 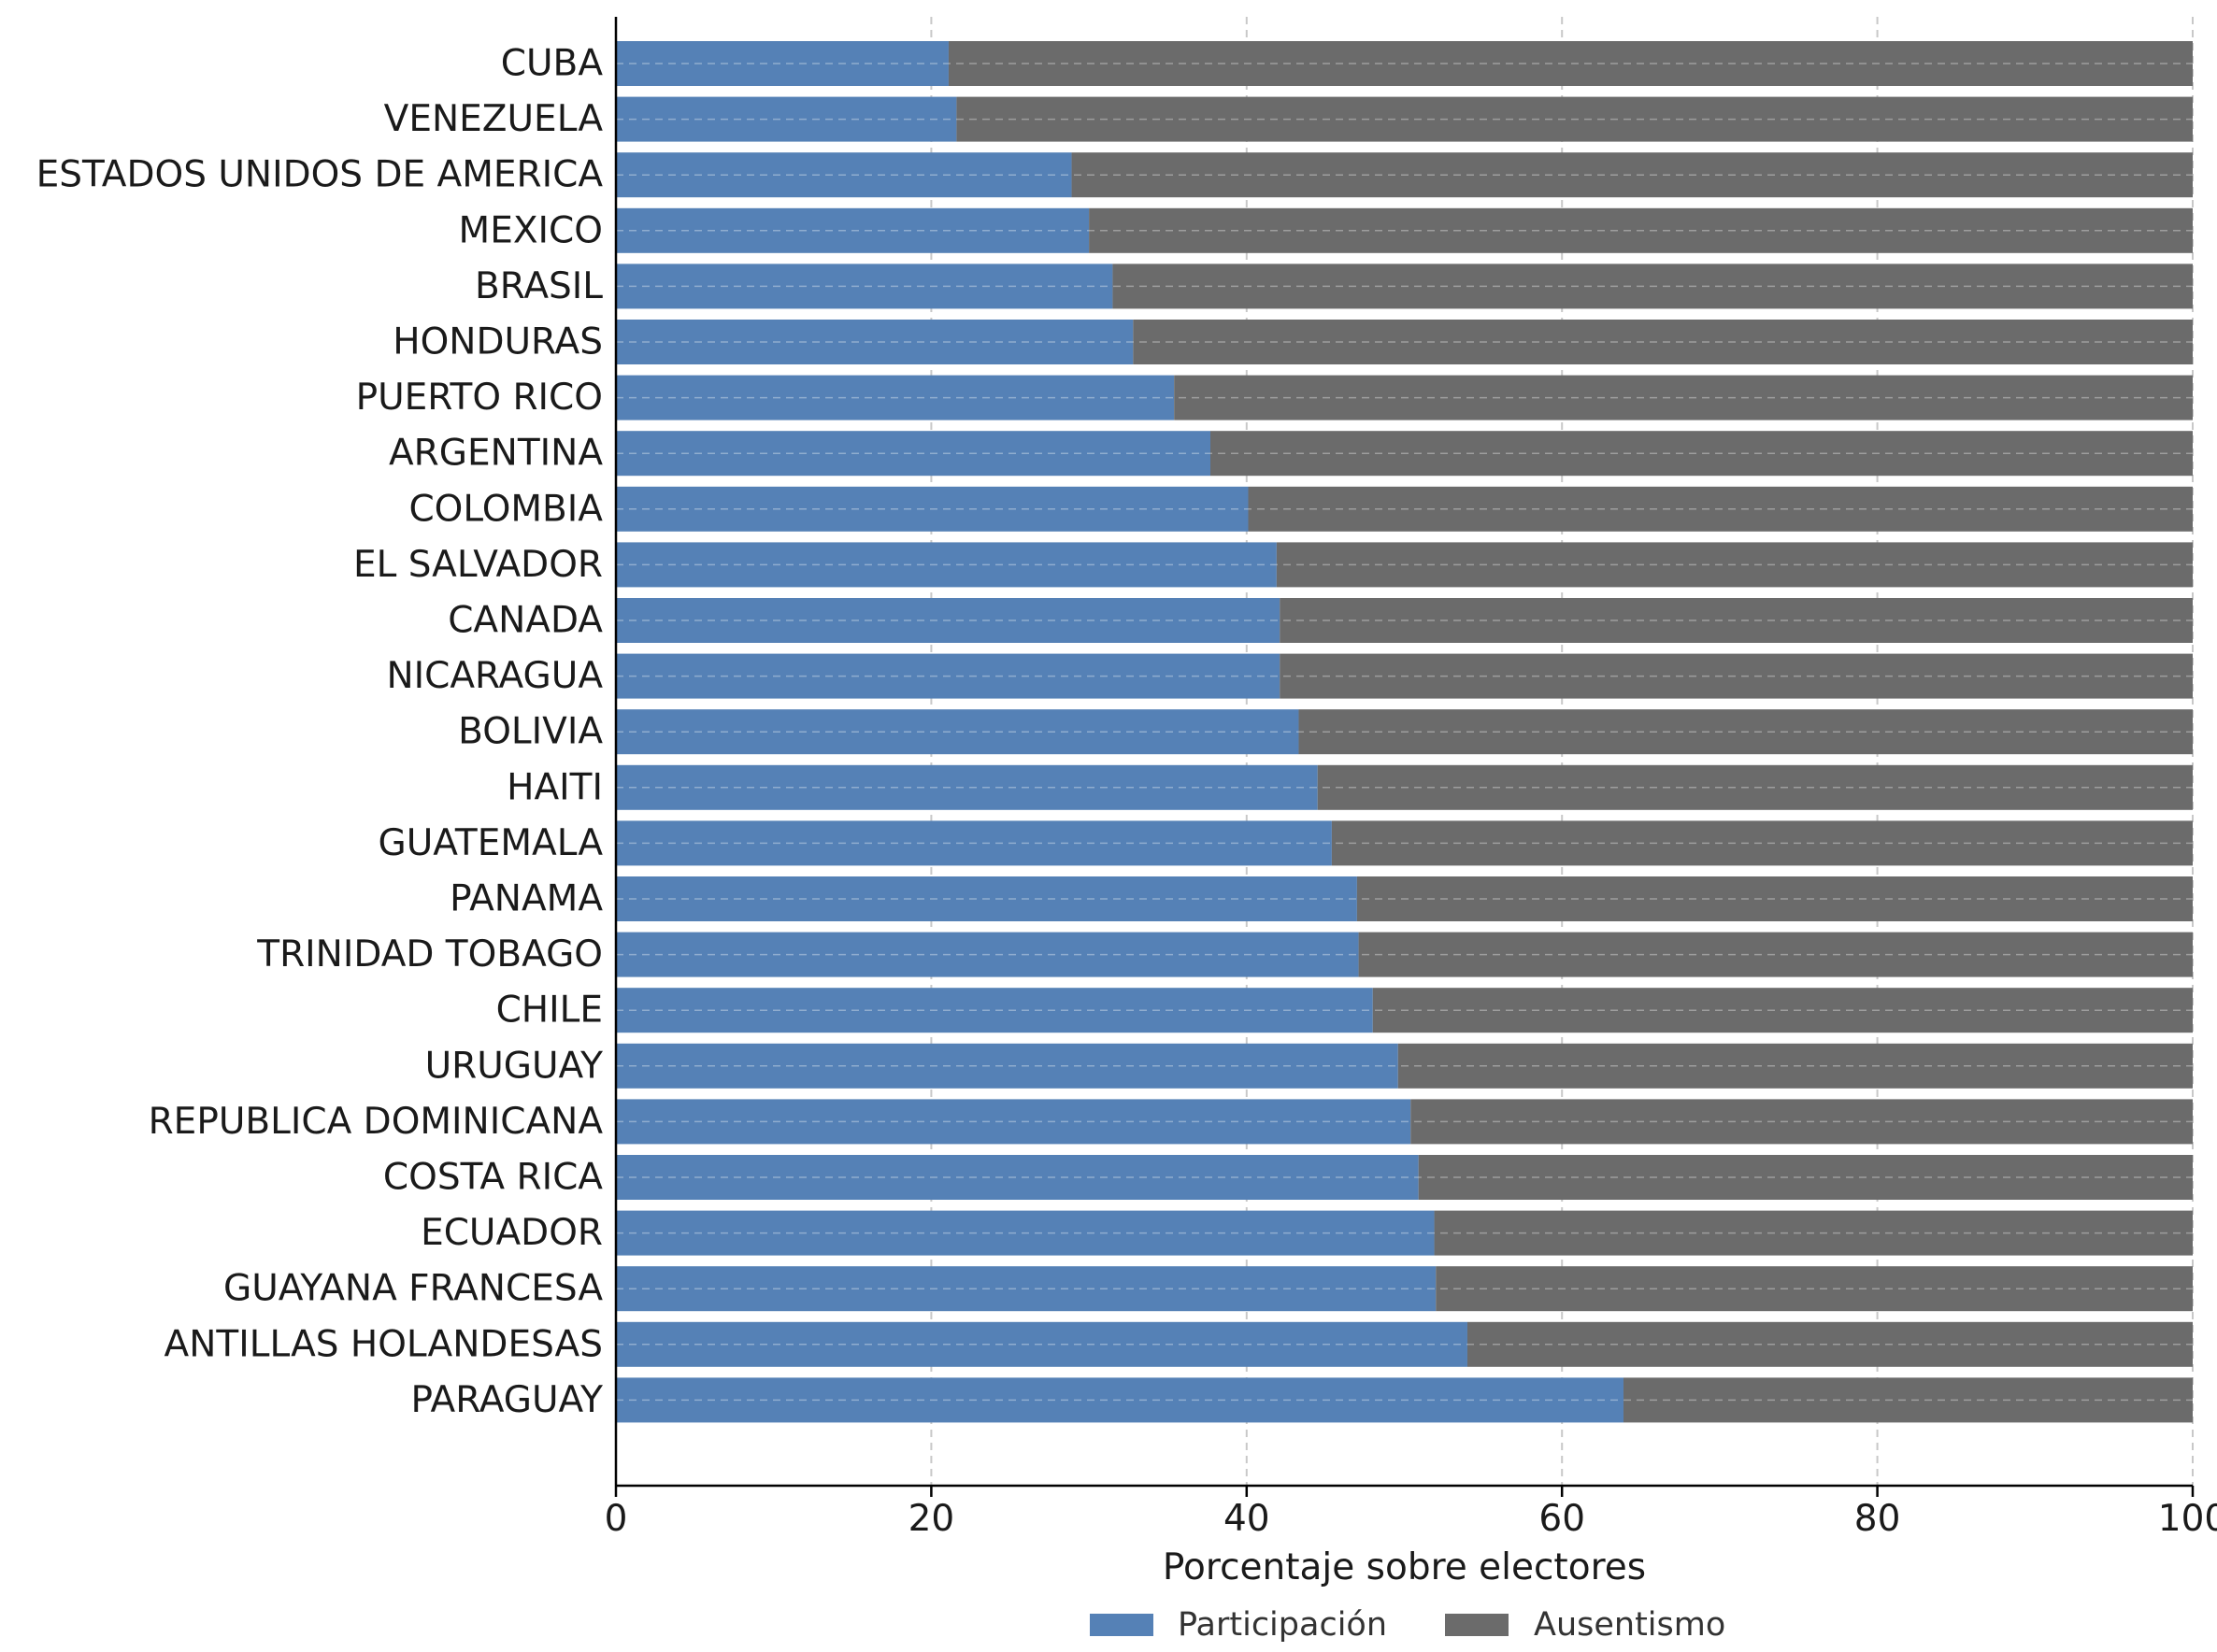 What do you see at coordinates (413, 1289) in the screenshot?
I see `category-label: GUAYANA FRANCESA` at bounding box center [413, 1289].